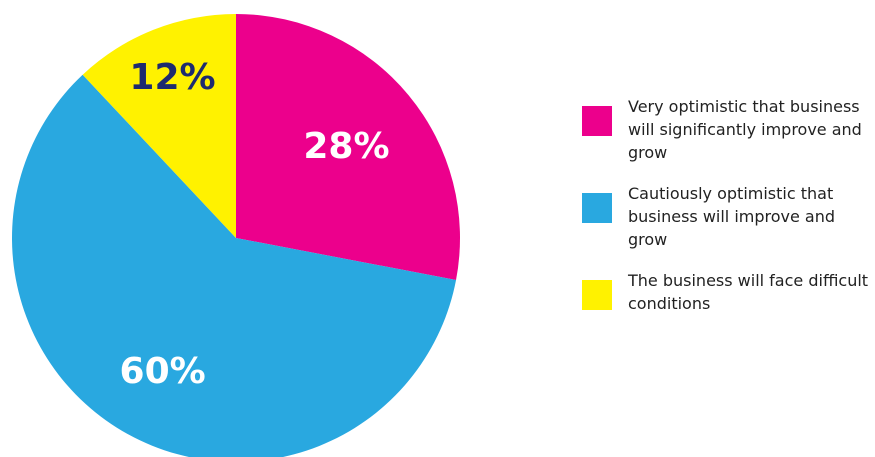  What do you see at coordinates (163, 371) in the screenshot?
I see `pie-label-cautiously-optimistic: 60%` at bounding box center [163, 371].